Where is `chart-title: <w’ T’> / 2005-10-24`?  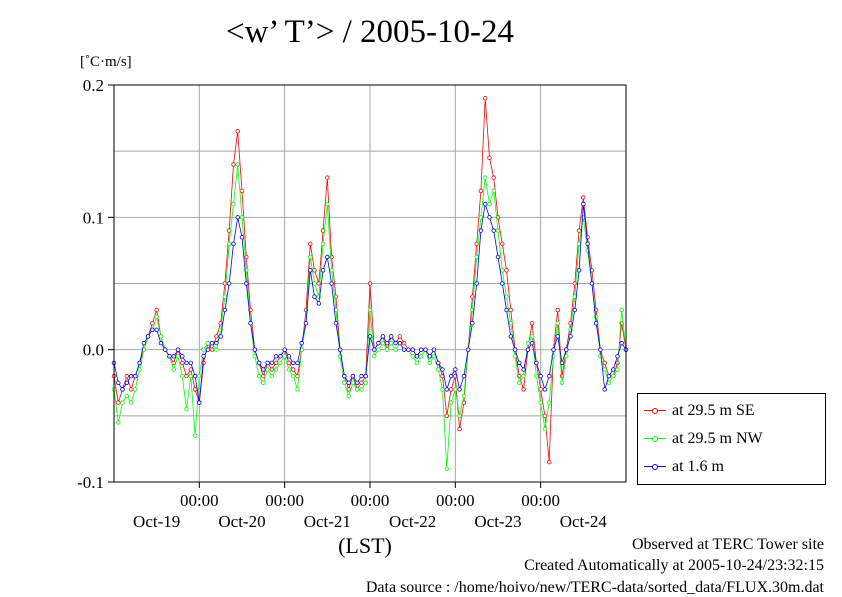
chart-title: <w’ T’> / 2005-10-24 is located at coordinates (370, 32).